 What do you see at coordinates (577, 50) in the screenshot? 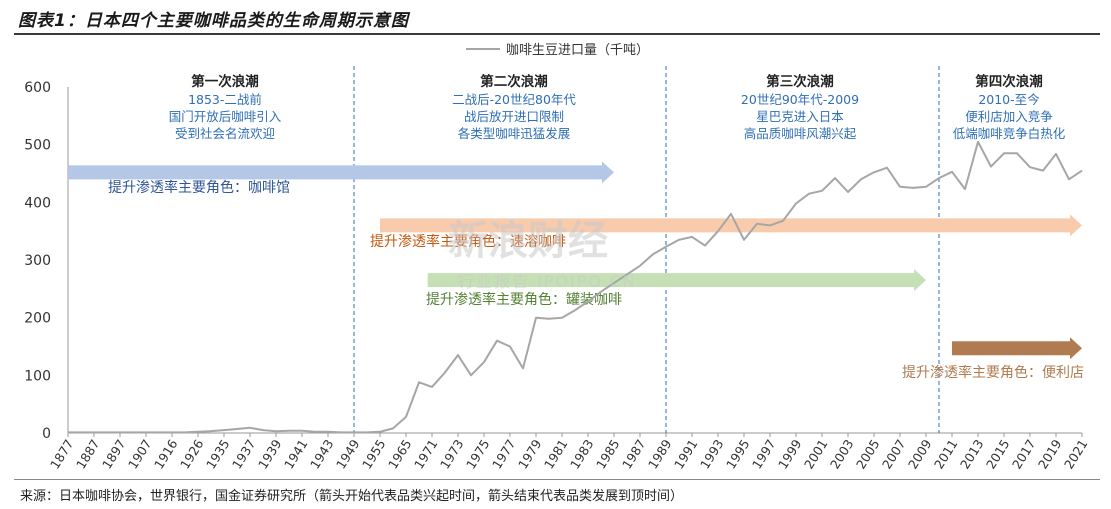
I see `legend-label: 咖啡生豆进口量（千吨）` at bounding box center [577, 50].